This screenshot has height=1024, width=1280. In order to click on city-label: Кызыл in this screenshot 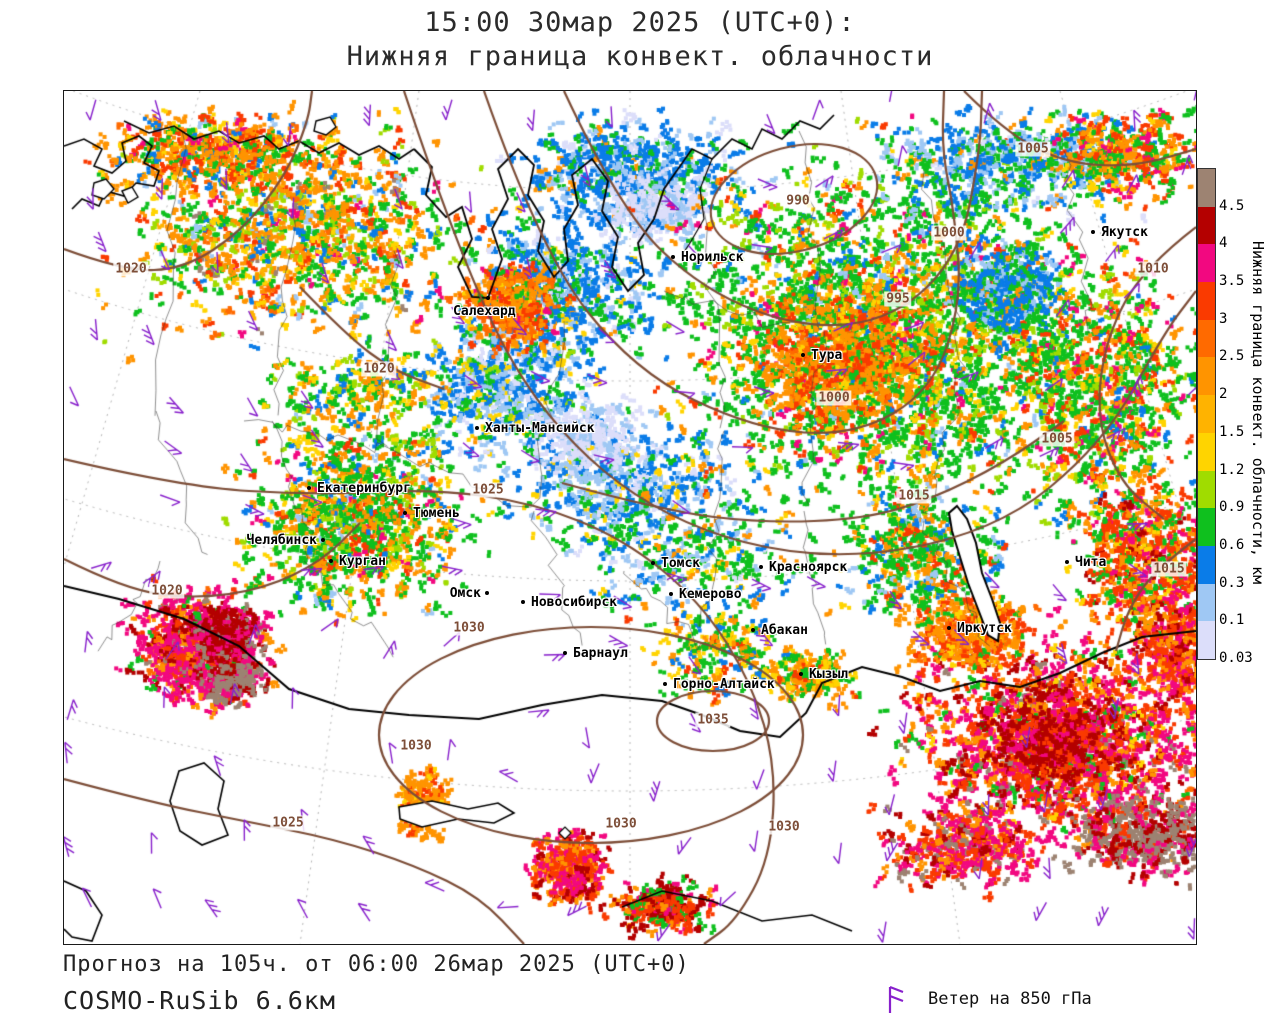, I will do `click(829, 674)`.